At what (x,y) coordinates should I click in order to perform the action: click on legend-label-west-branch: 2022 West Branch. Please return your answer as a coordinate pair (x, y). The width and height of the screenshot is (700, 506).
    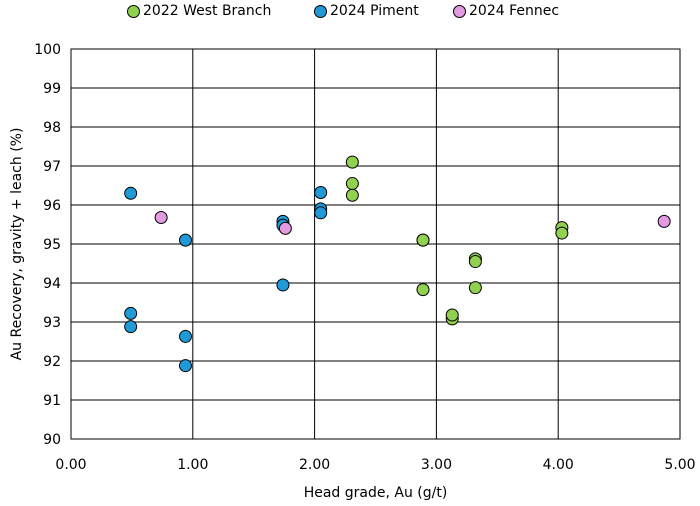
    Looking at the image, I should click on (207, 11).